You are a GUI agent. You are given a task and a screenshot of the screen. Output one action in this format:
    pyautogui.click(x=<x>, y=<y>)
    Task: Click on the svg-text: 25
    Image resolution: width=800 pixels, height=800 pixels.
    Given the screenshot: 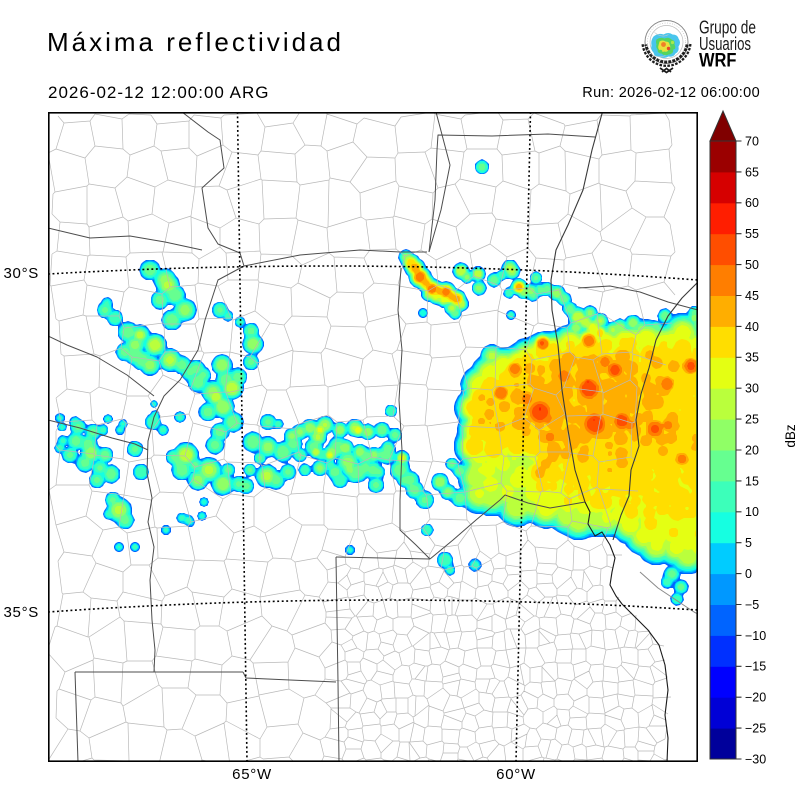 What is the action you would take?
    pyautogui.click(x=752, y=420)
    